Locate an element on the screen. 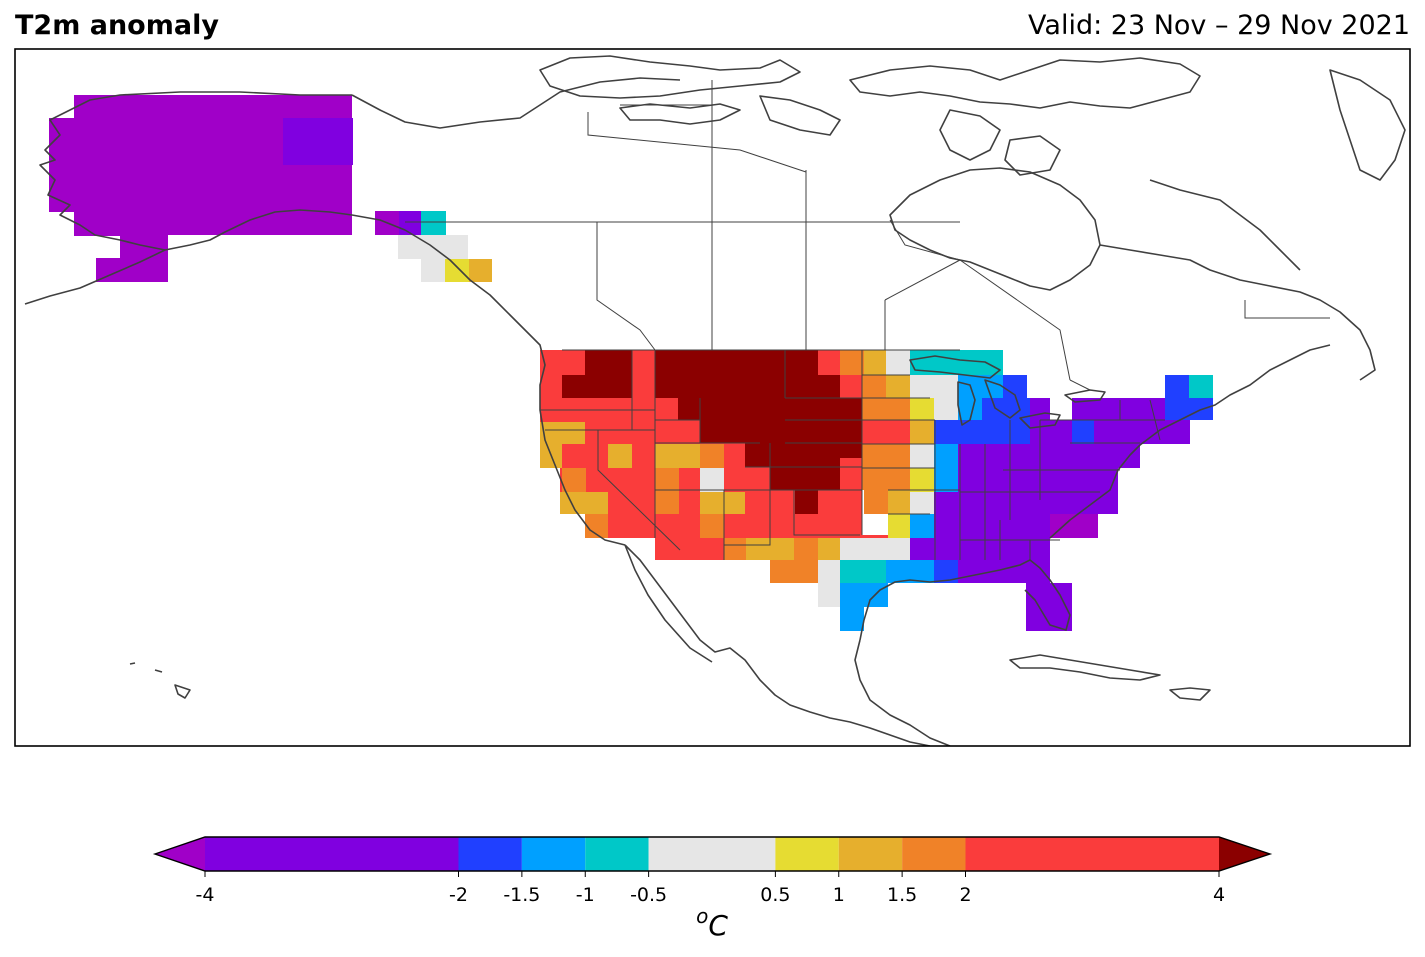 The image size is (1425, 957). colorbar-unit-label: oC is located at coordinates (712, 923).